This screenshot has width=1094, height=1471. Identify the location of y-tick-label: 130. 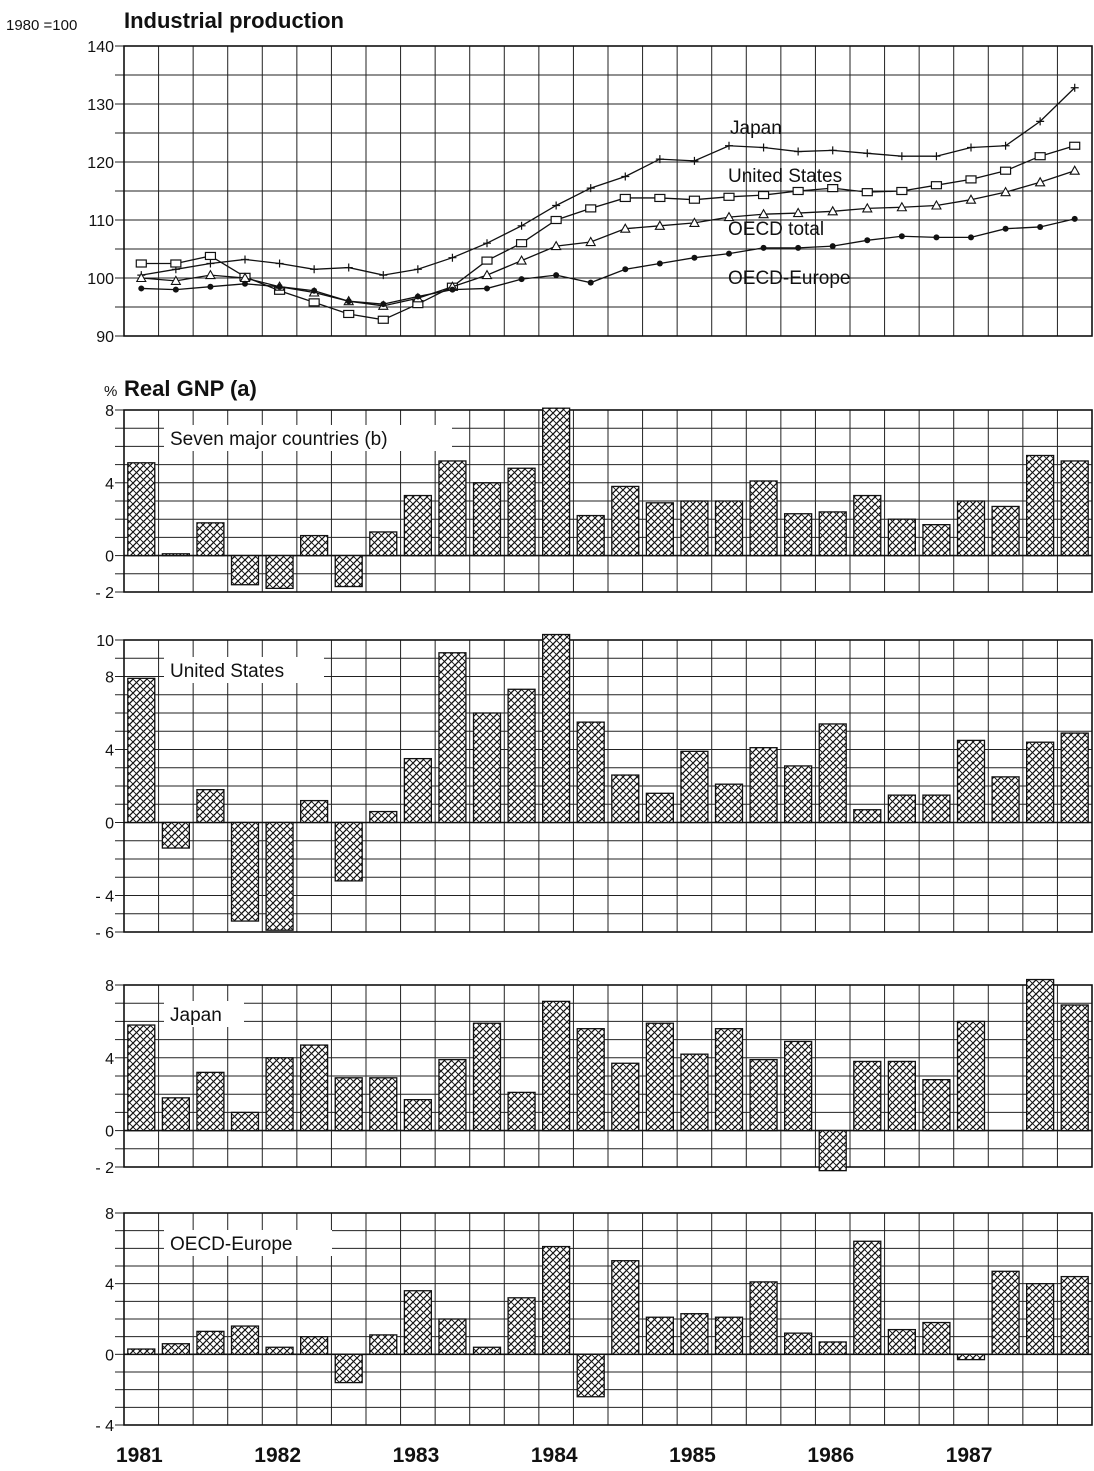
(100, 105).